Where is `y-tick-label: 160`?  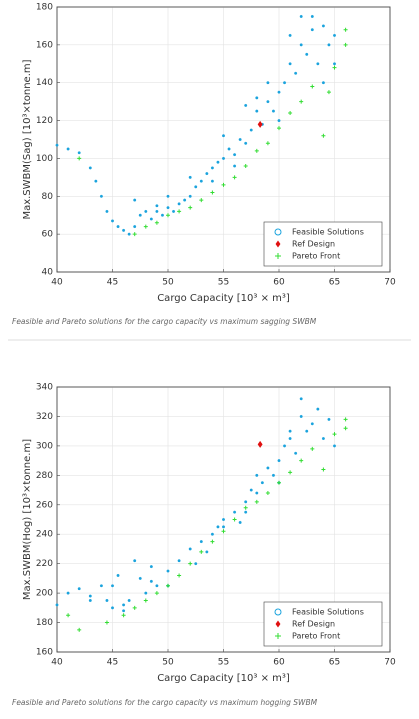 y-tick-label: 160 is located at coordinates (44, 653).